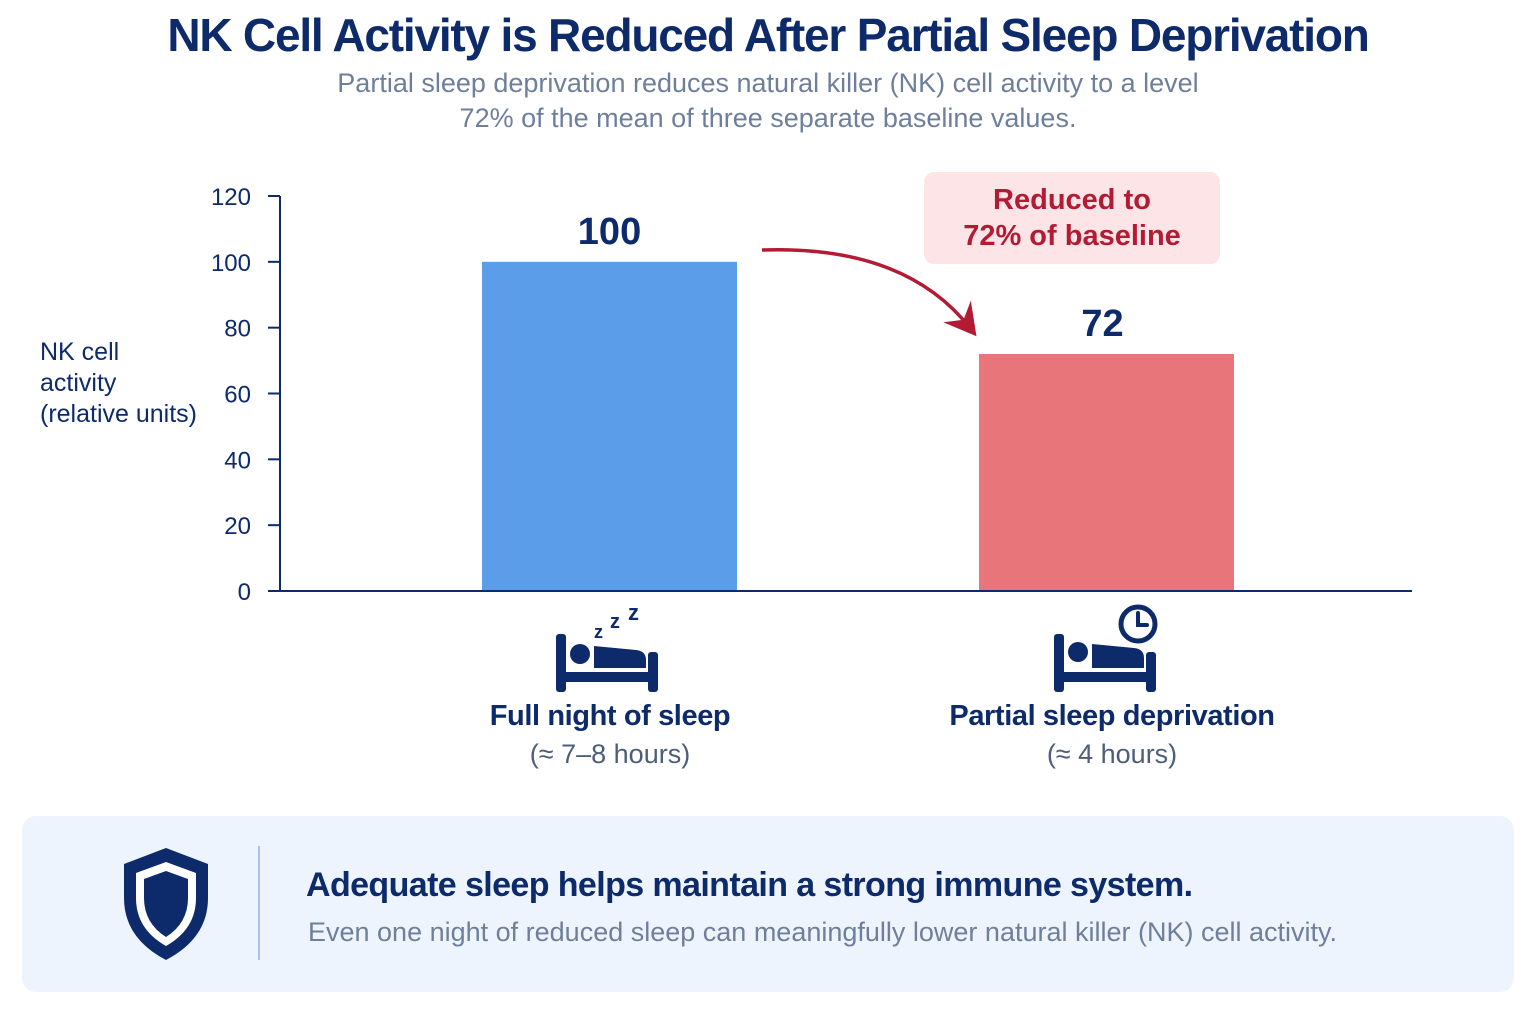 Image resolution: width=1536 pixels, height=1024 pixels. I want to click on category-hours: (≈ 4 hours), so click(1112, 754).